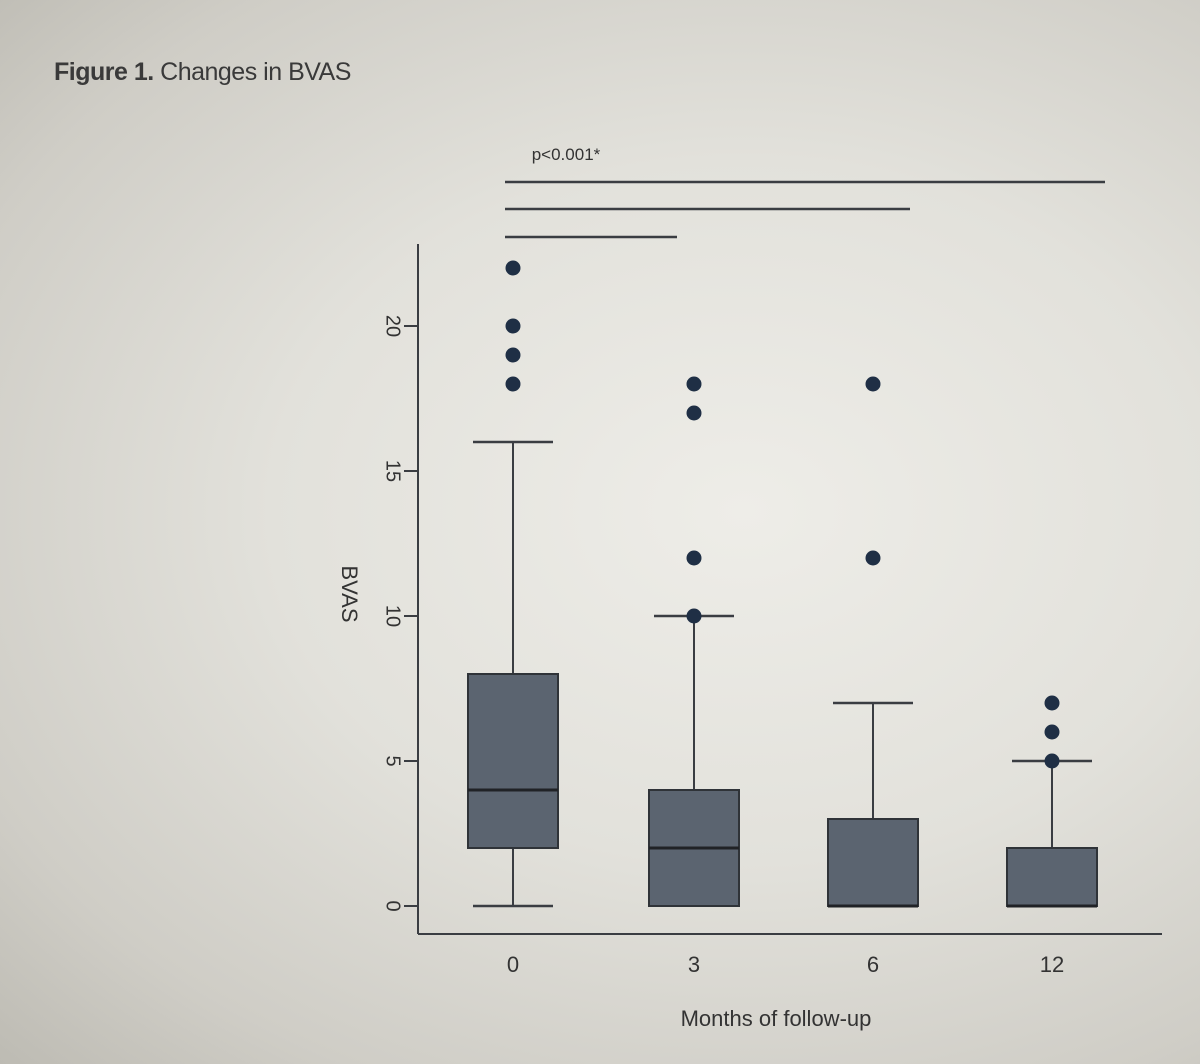 Image resolution: width=1200 pixels, height=1064 pixels. Describe the element at coordinates (513, 964) in the screenshot. I see `x-tick-label: 0` at that location.